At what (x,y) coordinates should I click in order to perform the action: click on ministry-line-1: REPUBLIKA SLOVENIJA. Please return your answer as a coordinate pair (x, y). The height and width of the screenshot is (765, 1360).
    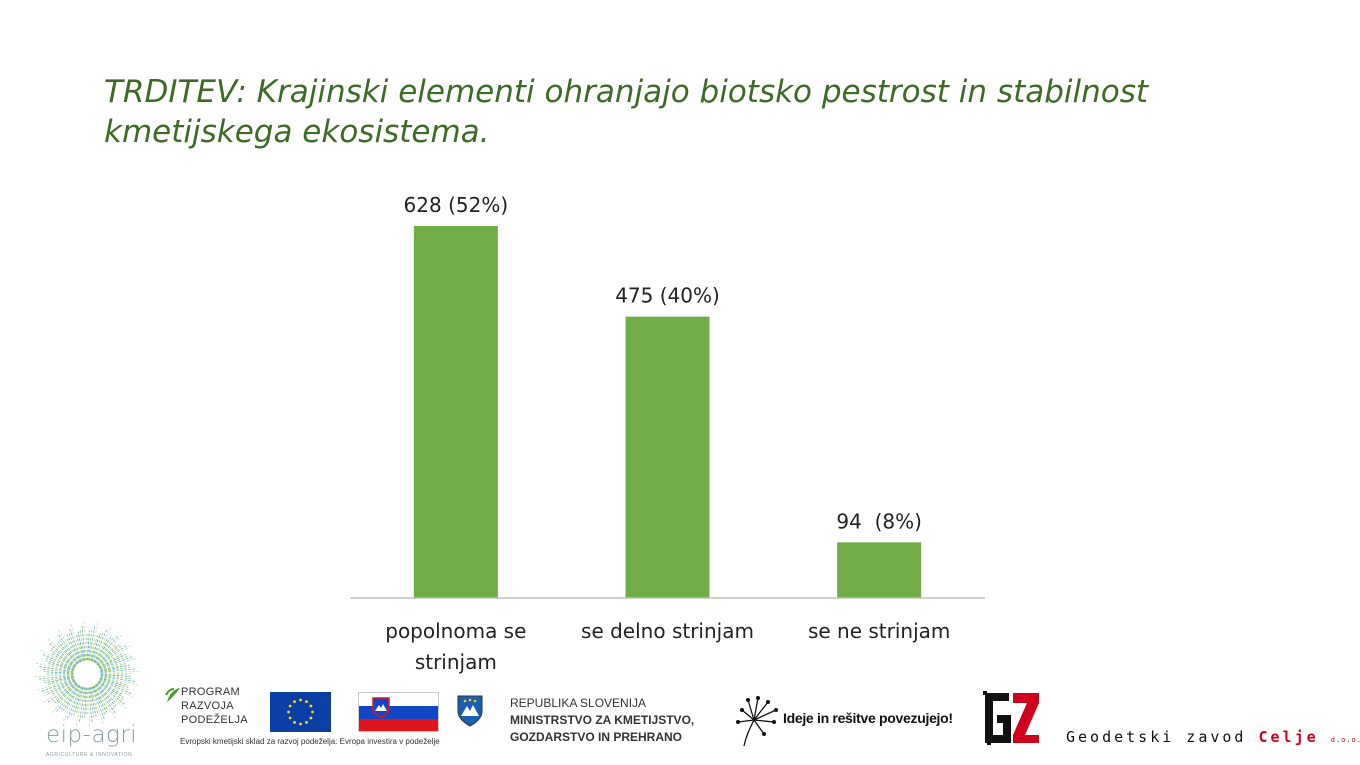
    Looking at the image, I should click on (578, 703).